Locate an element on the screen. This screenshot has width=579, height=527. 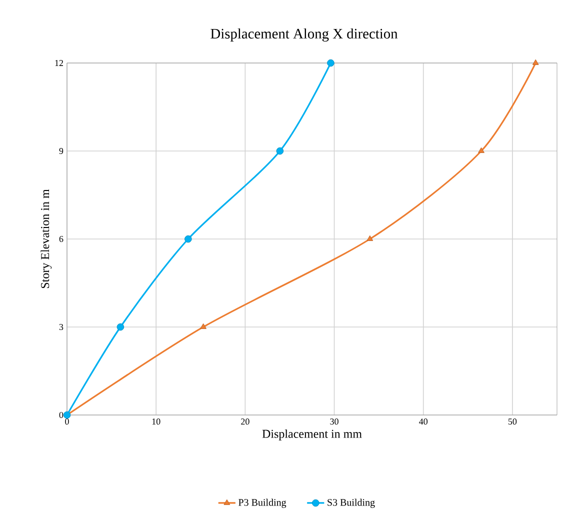
x-tick-label: 0 is located at coordinates (67, 421).